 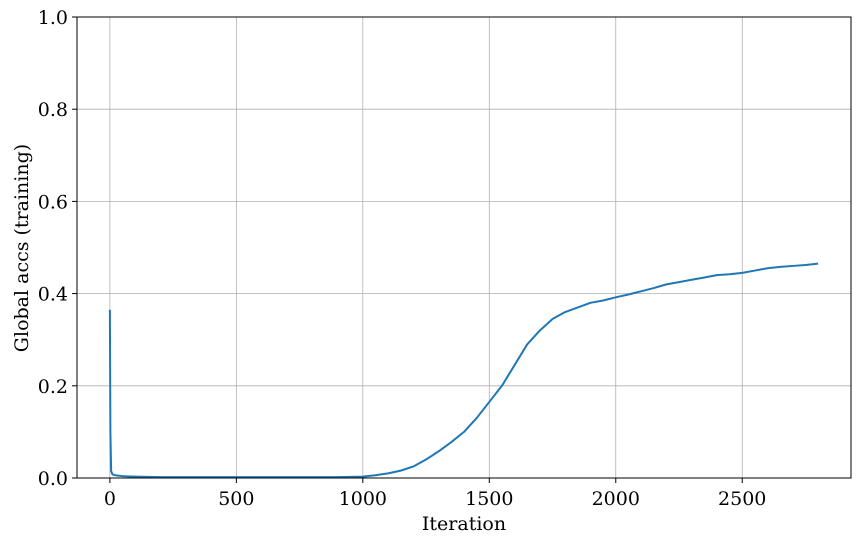 I want to click on x-tick-label: 2500, so click(x=742, y=499).